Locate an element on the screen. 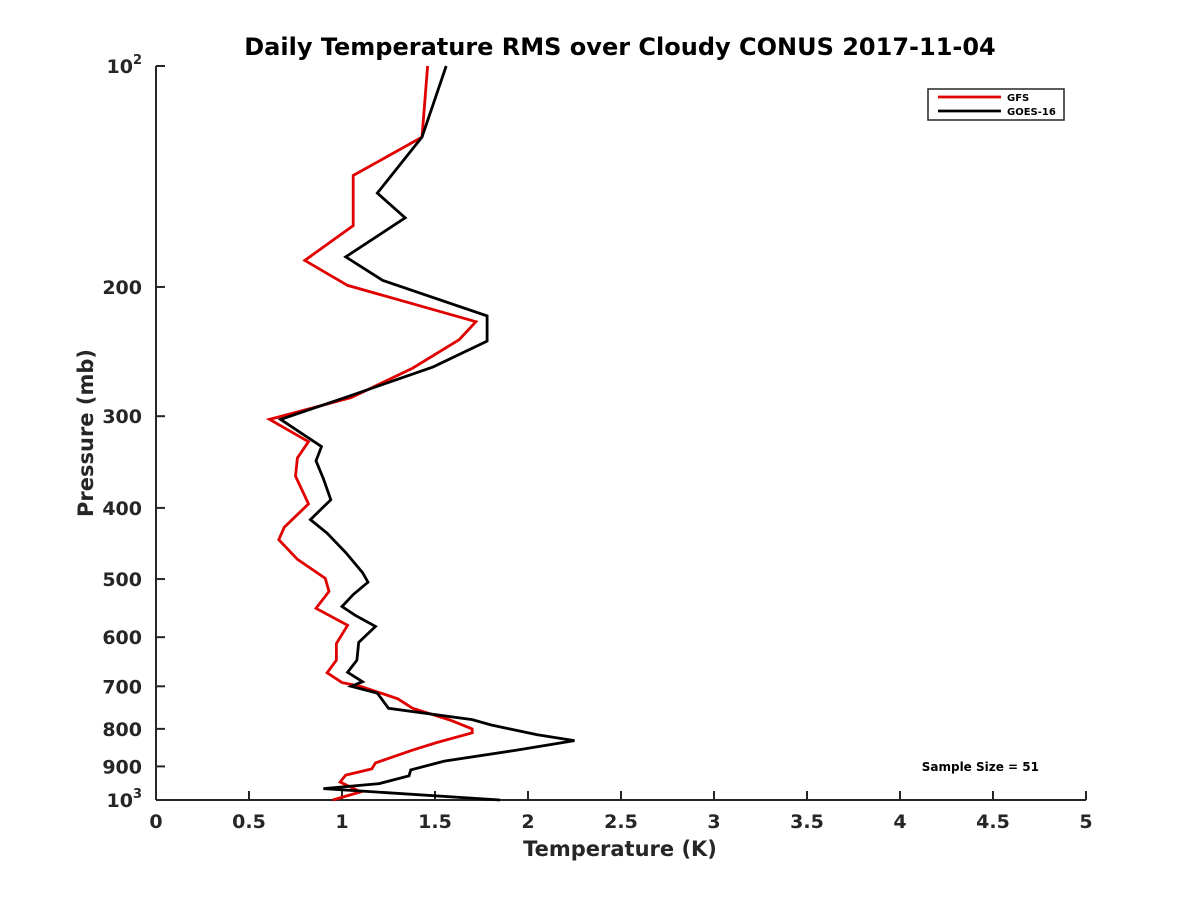  y-axis-label: Pressure (mb) is located at coordinates (86, 433).